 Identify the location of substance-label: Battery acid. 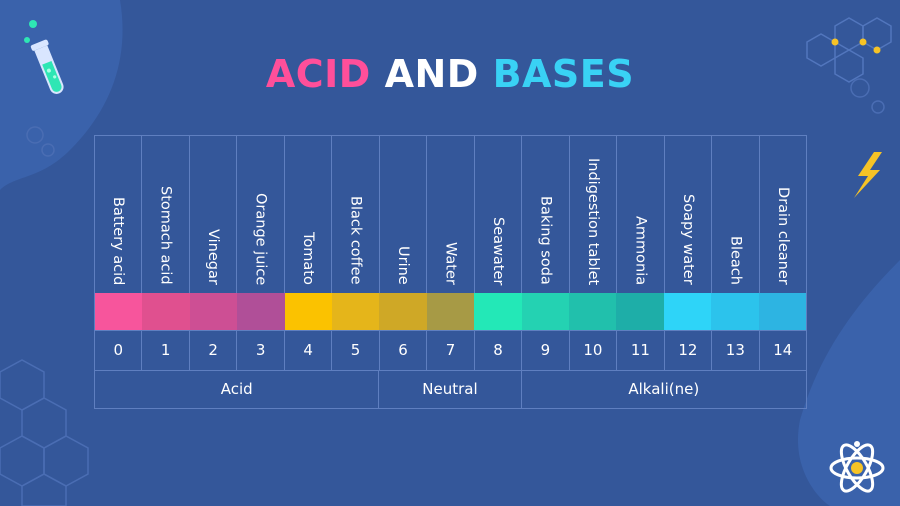
(118, 240).